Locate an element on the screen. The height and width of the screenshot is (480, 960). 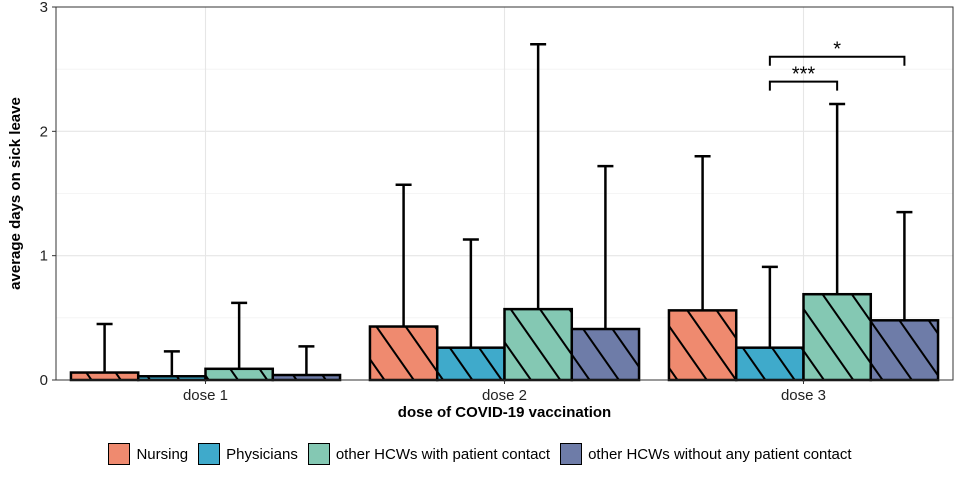
y-tick-label: 3 is located at coordinates (44, 8).